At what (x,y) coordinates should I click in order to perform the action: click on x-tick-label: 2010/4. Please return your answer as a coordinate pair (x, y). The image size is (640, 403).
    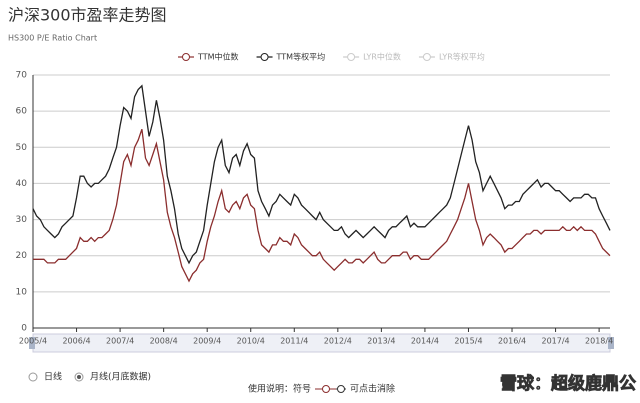
    Looking at the image, I should click on (251, 341).